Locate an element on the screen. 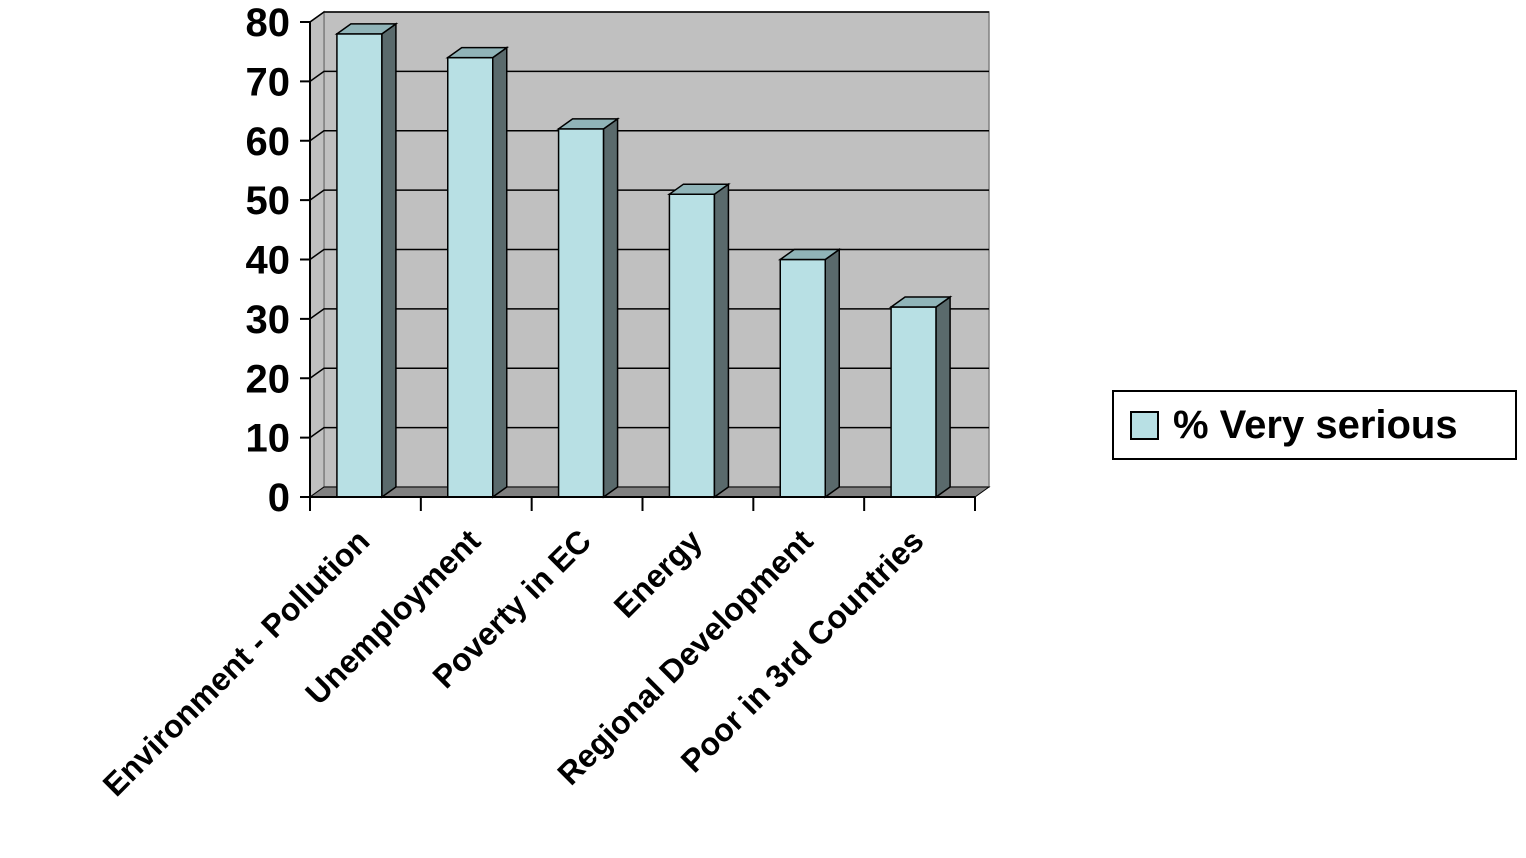 Image resolution: width=1526 pixels, height=858 pixels. y-axis-tick-labels: 0 10 20 30 40 50 60 70 80 is located at coordinates (268, 260).